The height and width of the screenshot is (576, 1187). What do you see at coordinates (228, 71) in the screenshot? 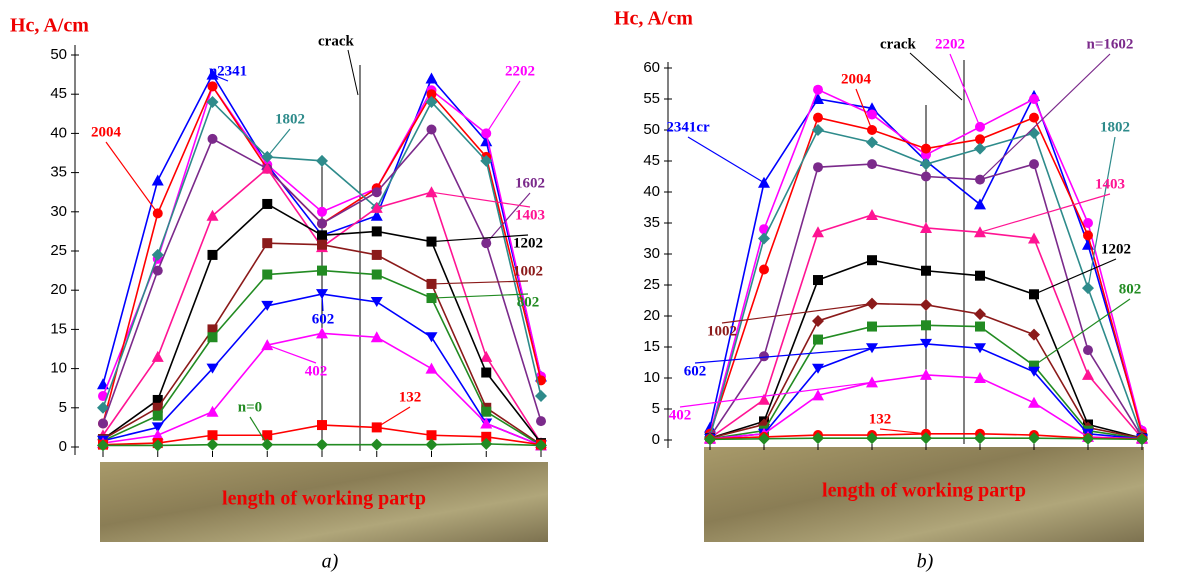
I see `series-label: n2341` at bounding box center [228, 71].